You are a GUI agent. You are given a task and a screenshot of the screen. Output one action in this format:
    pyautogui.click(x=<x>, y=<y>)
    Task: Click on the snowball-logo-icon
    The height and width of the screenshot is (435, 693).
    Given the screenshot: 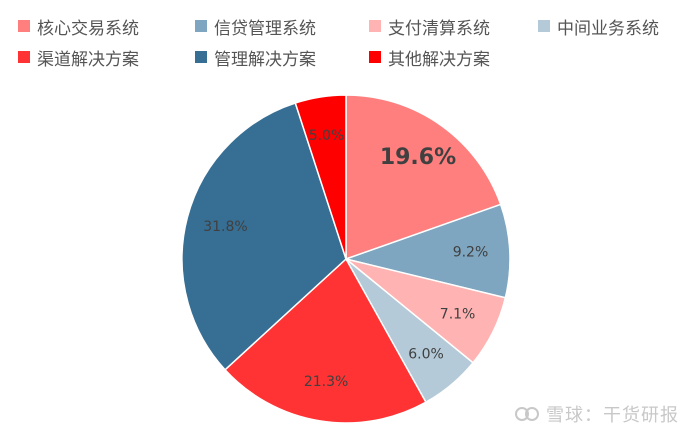 What is the action you would take?
    pyautogui.click(x=527, y=414)
    